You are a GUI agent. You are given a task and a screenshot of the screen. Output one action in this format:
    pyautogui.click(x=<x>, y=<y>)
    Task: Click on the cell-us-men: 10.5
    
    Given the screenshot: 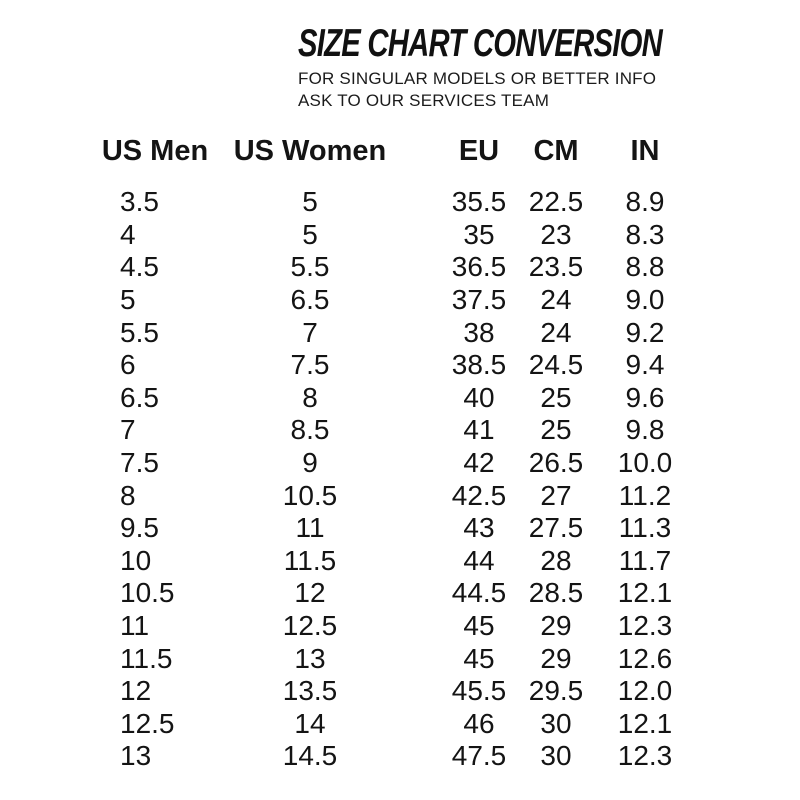 What is the action you would take?
    pyautogui.click(x=147, y=593)
    